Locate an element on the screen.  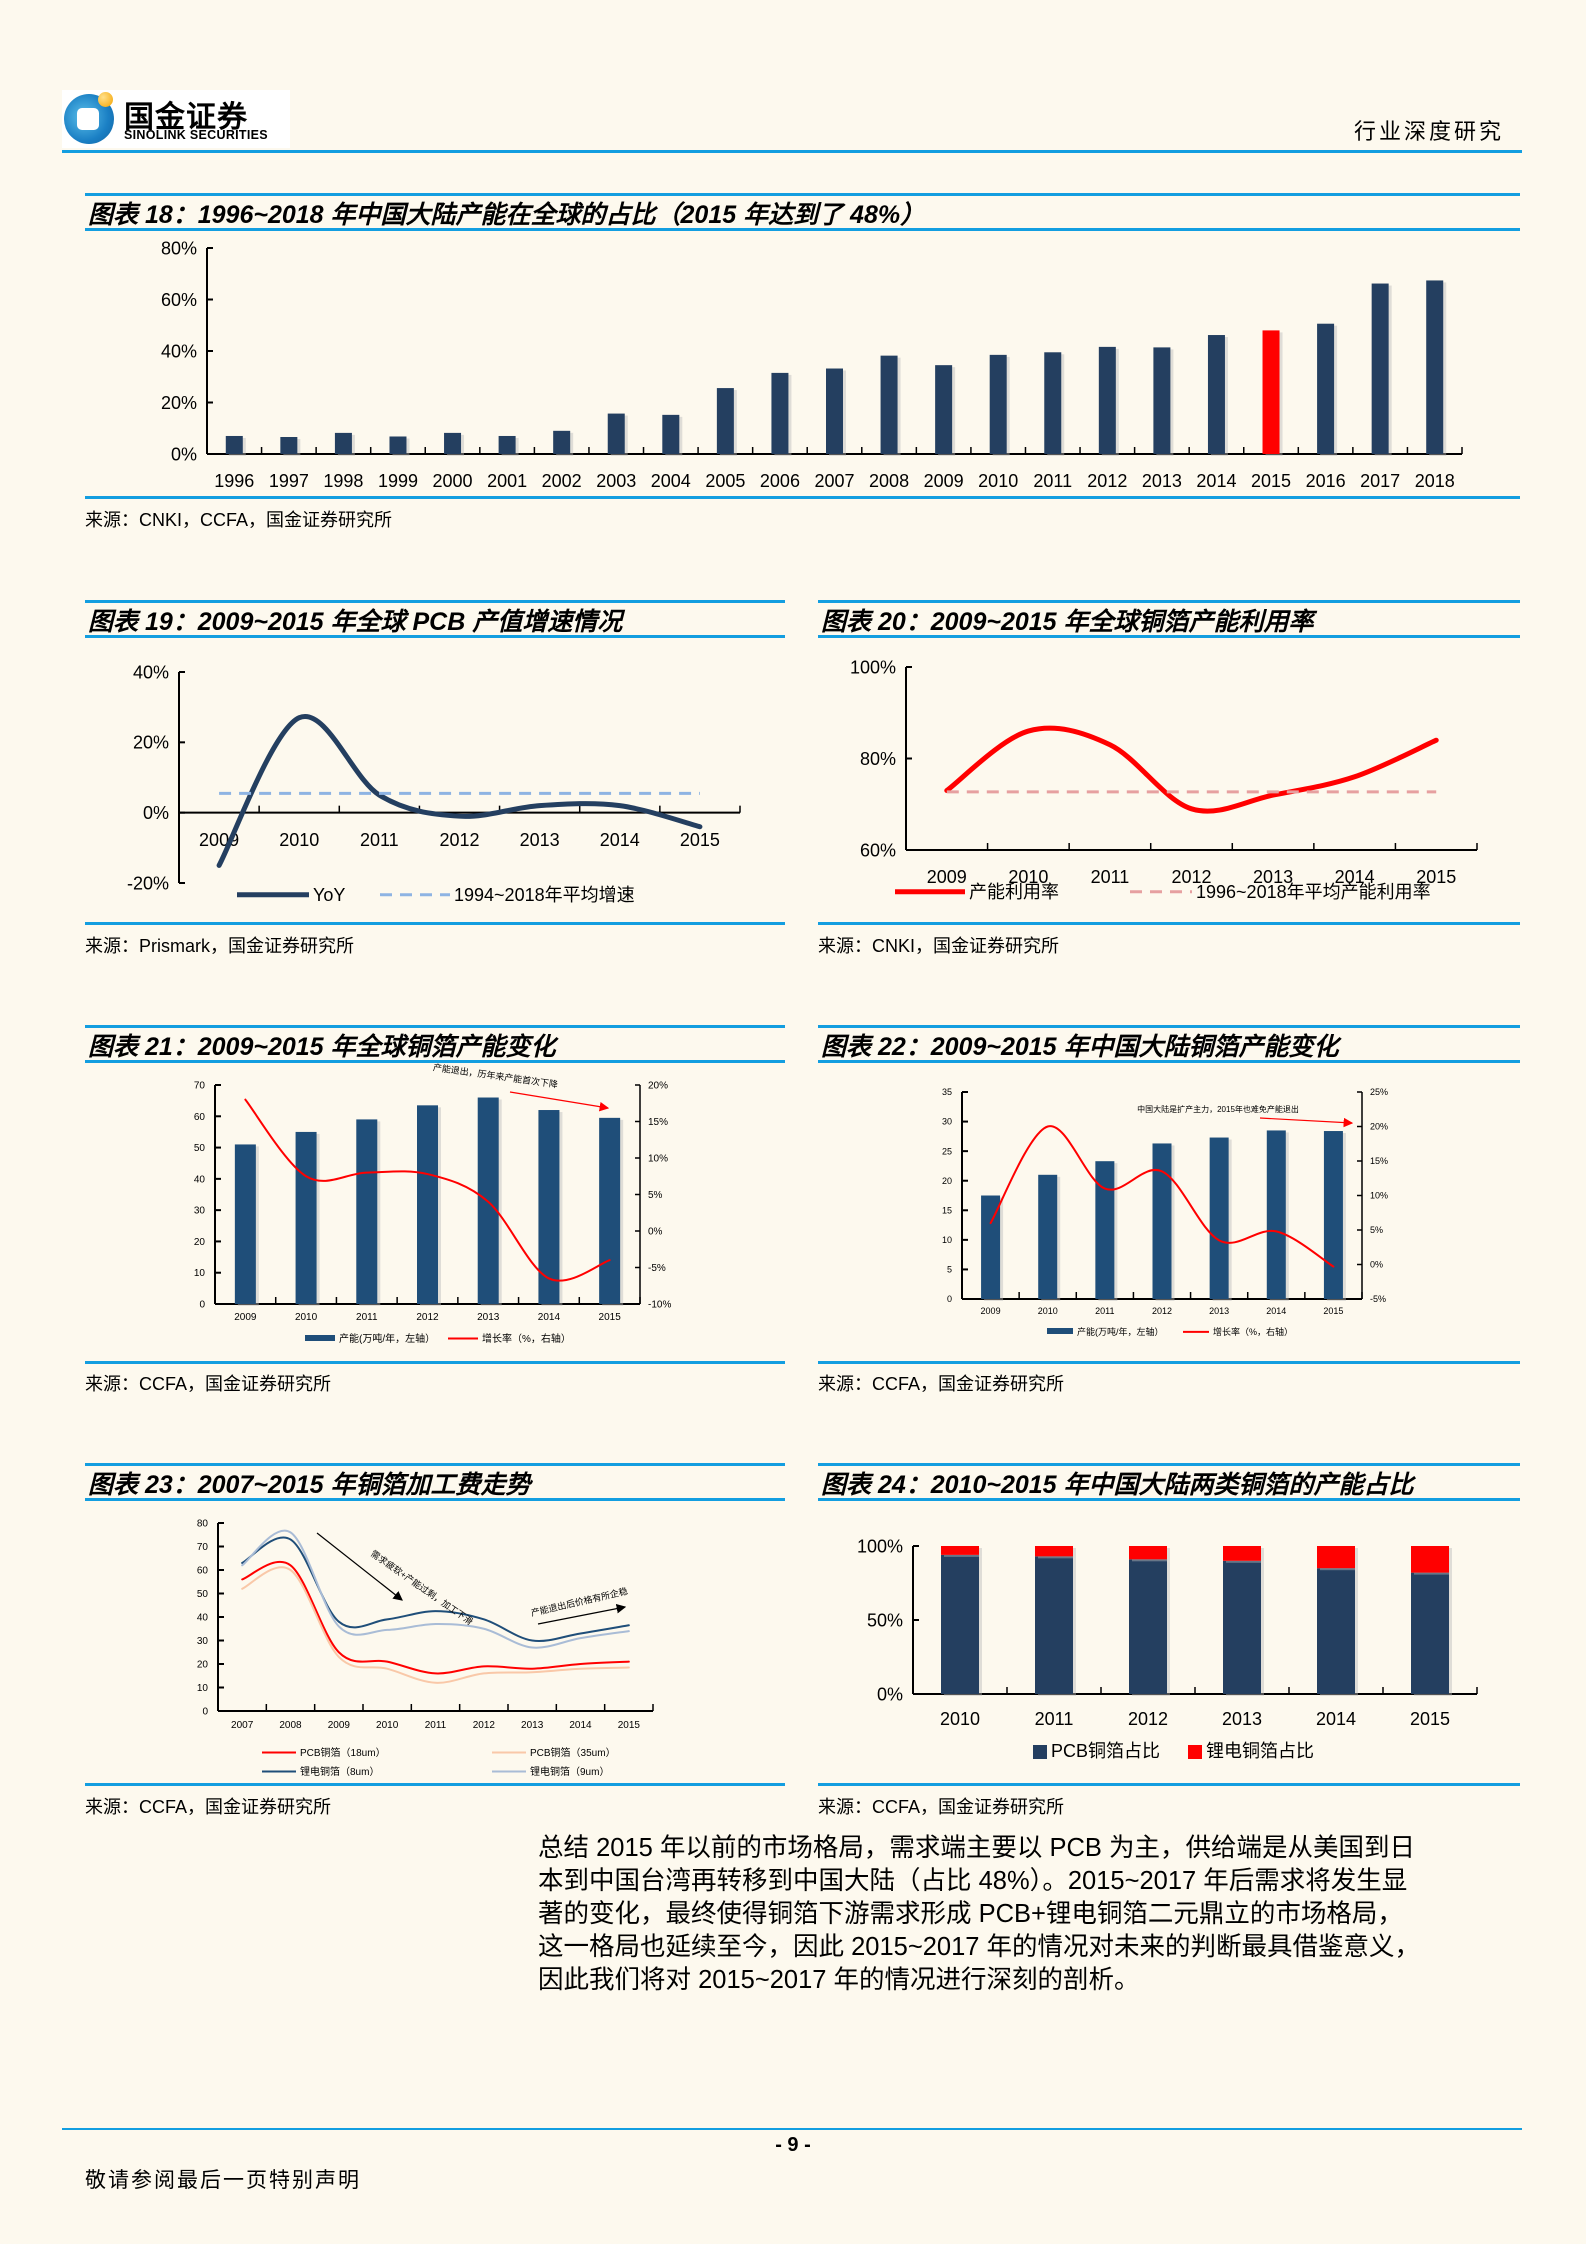
y-tick-label: 100% is located at coordinates (873, 667).